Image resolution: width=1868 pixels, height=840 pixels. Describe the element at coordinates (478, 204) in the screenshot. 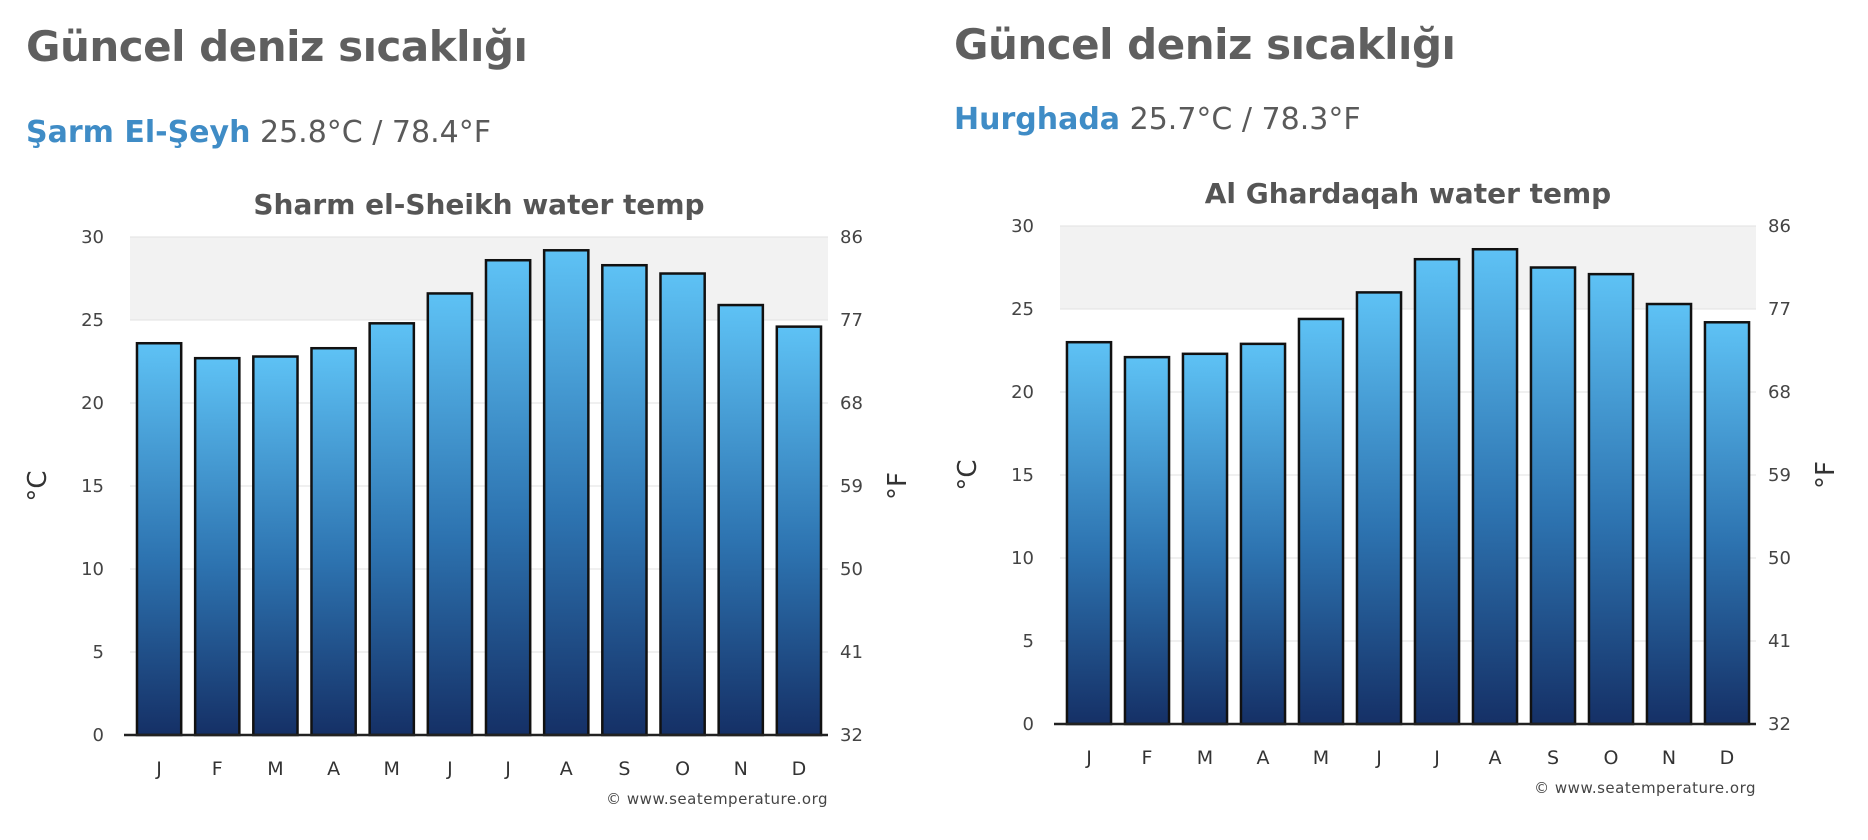

I see `chart-title: Sharm el-Sheikh water temp` at that location.